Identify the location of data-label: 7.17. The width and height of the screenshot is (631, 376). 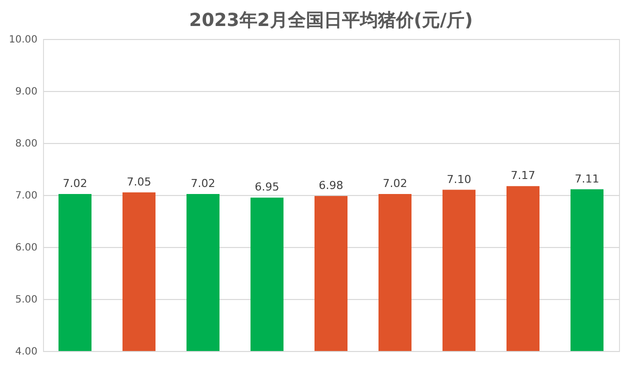
(523, 175).